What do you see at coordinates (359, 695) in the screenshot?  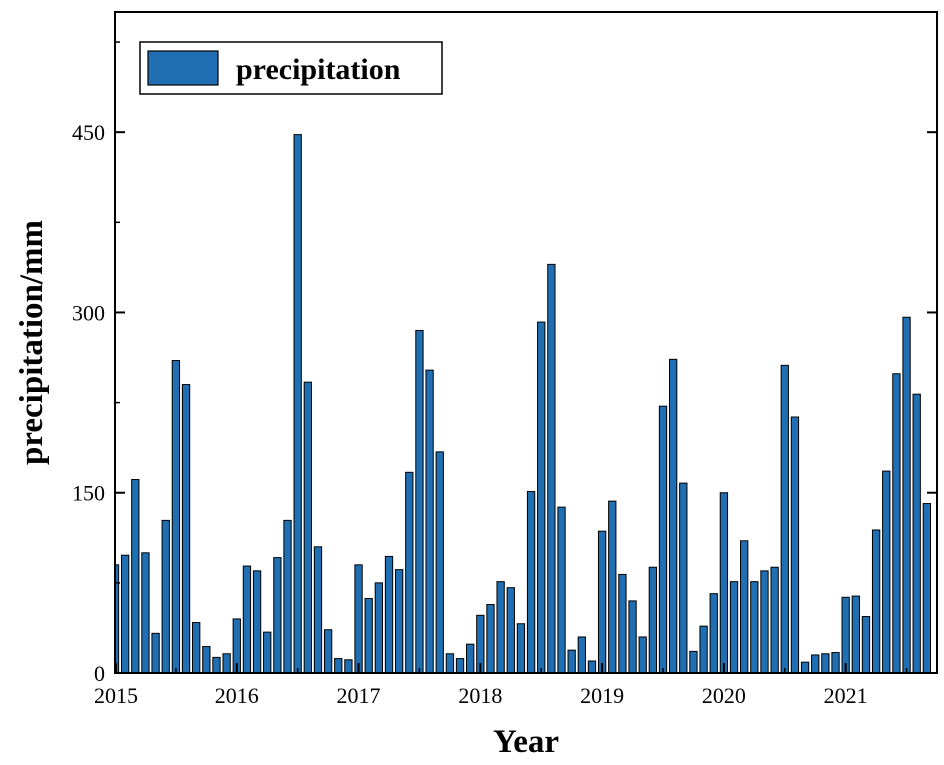 I see `x-tick-label-2017: 2017` at bounding box center [359, 695].